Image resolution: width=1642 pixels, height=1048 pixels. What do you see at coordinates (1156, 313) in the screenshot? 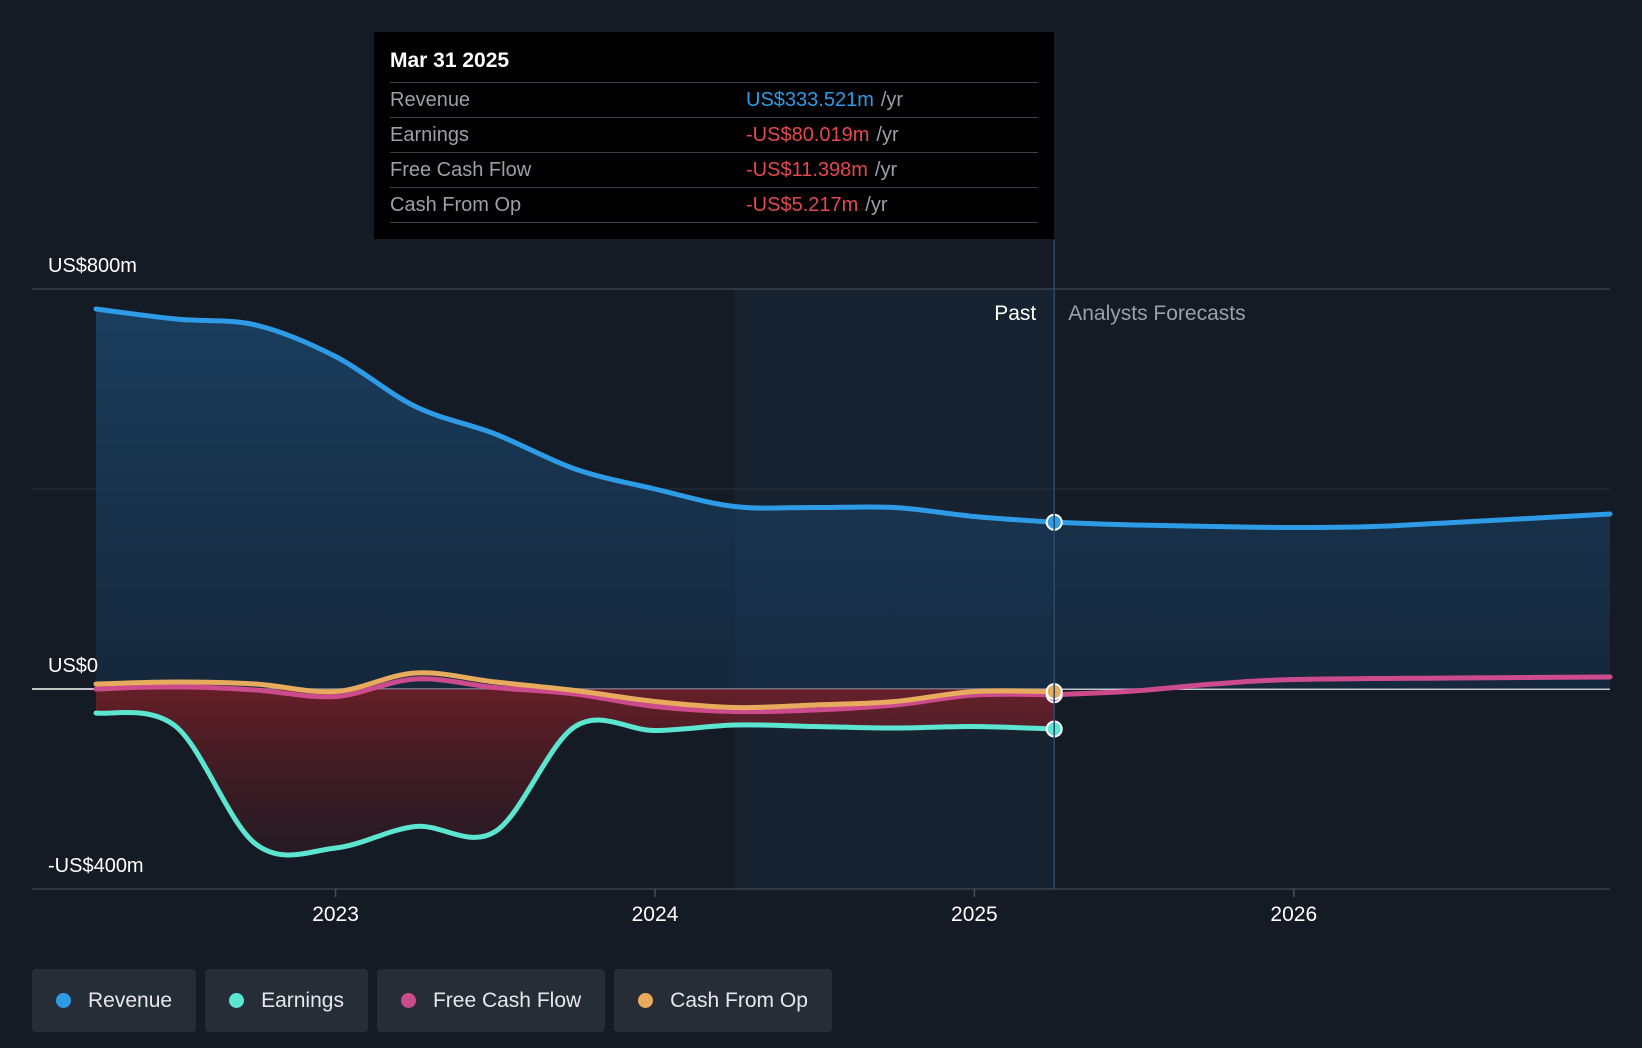
I see `forecast-label: Analysts Forecasts` at bounding box center [1156, 313].